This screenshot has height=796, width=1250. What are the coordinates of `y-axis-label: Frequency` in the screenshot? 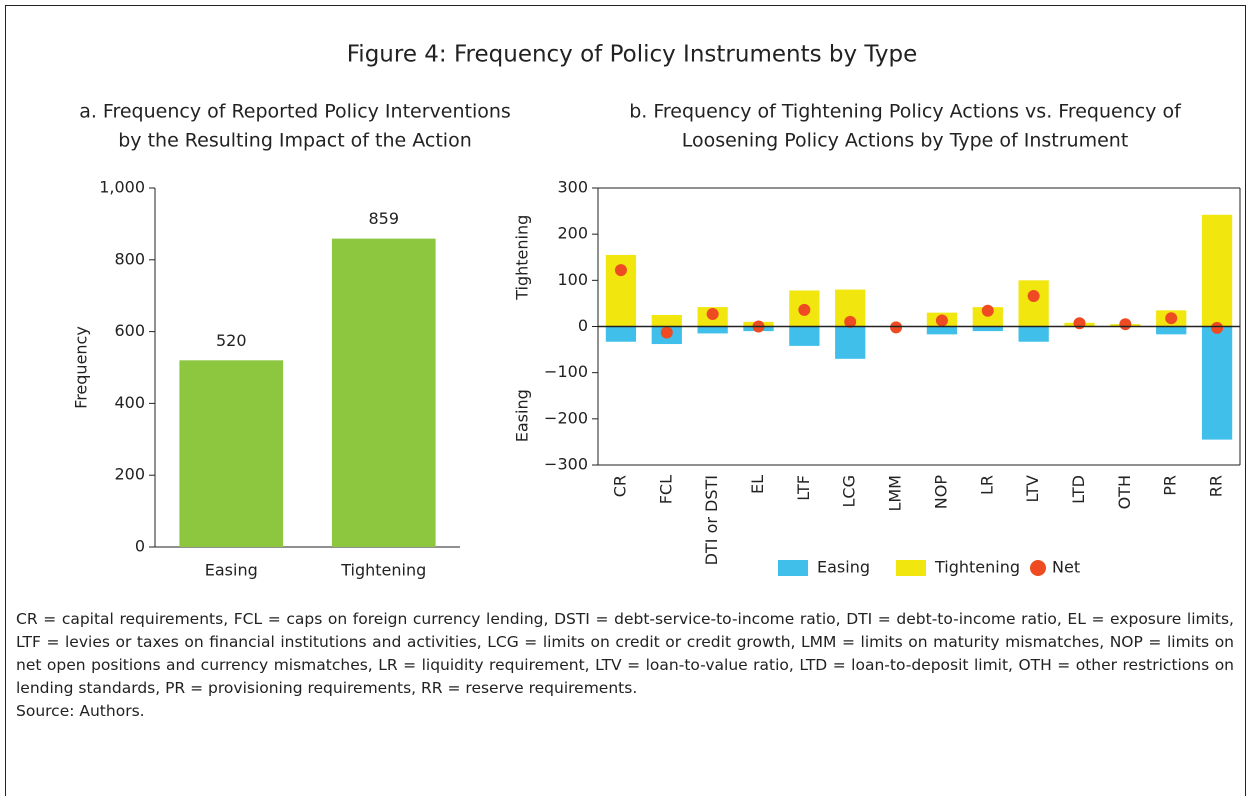 It's located at (81, 367).